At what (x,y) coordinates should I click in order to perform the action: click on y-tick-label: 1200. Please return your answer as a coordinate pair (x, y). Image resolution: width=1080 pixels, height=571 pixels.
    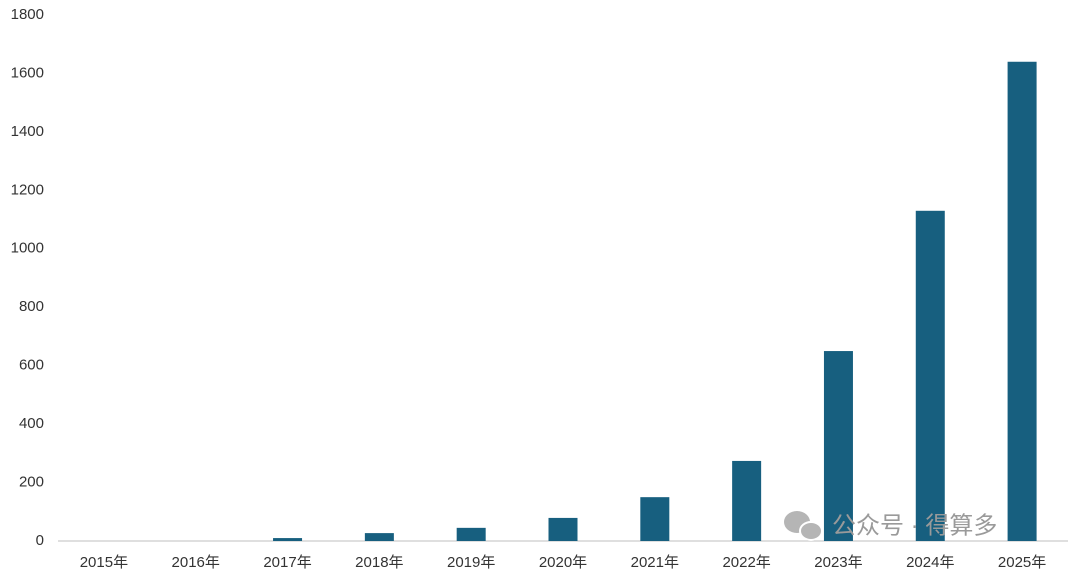
    Looking at the image, I should click on (27, 189).